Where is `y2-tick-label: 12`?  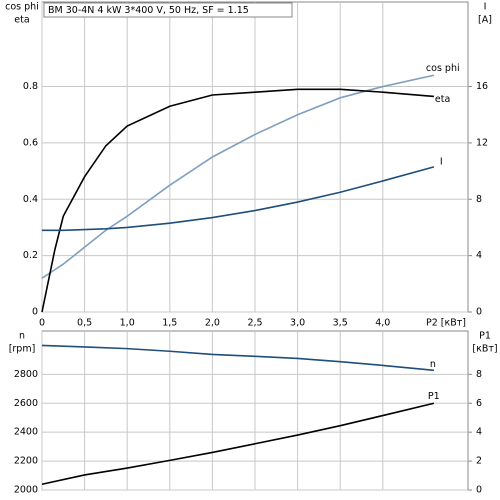 y2-tick-label: 12 is located at coordinates (482, 142).